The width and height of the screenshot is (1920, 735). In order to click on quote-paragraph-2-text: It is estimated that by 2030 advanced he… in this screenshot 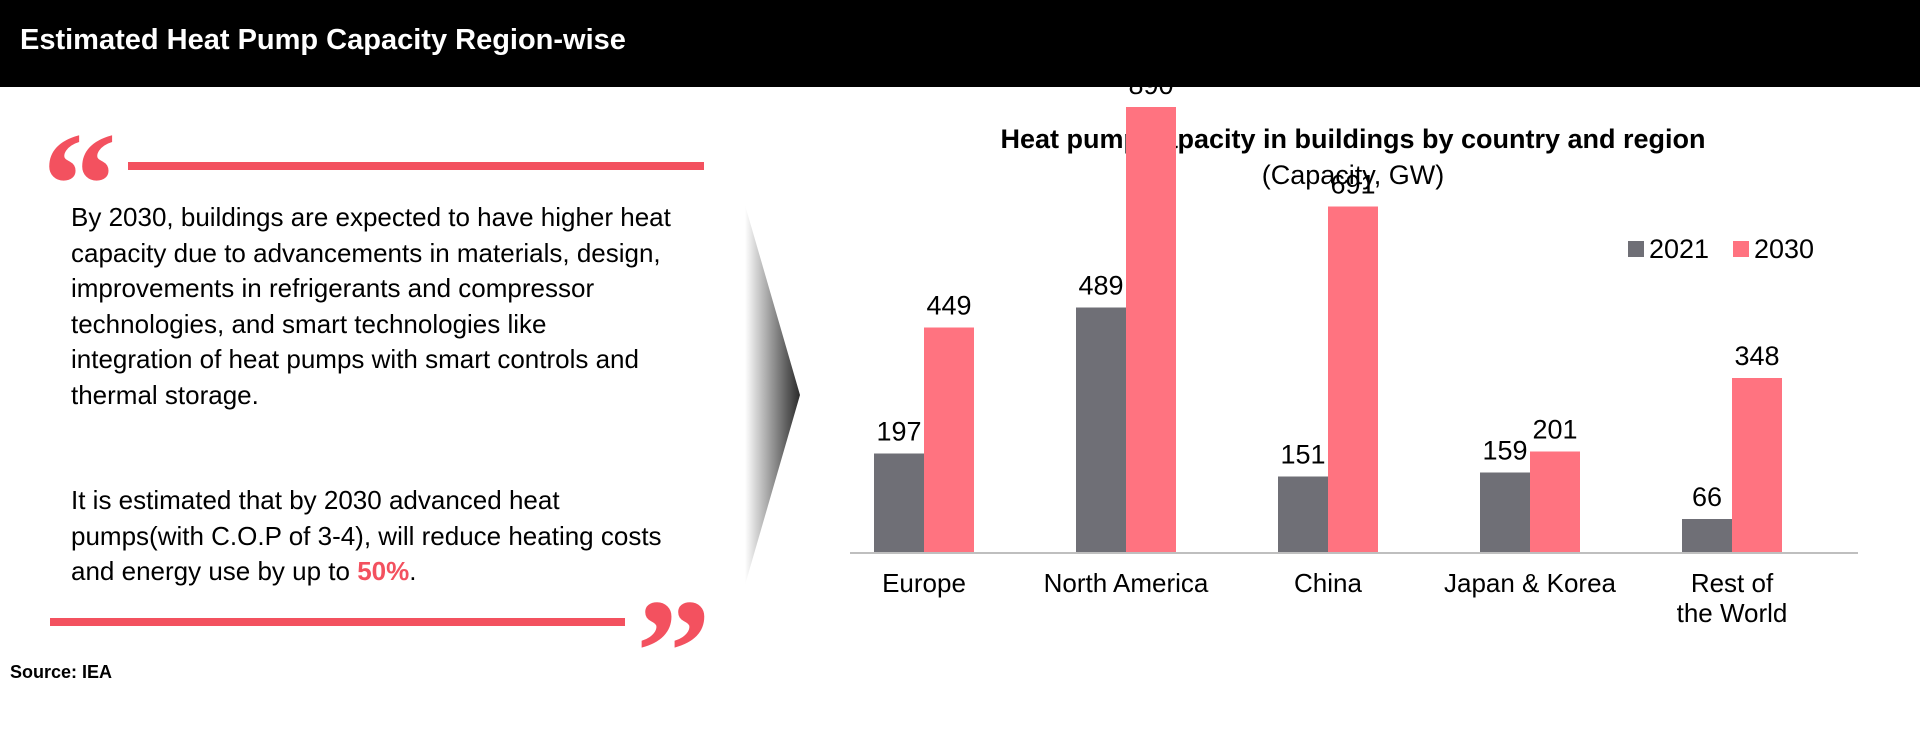, I will do `click(366, 535)`.